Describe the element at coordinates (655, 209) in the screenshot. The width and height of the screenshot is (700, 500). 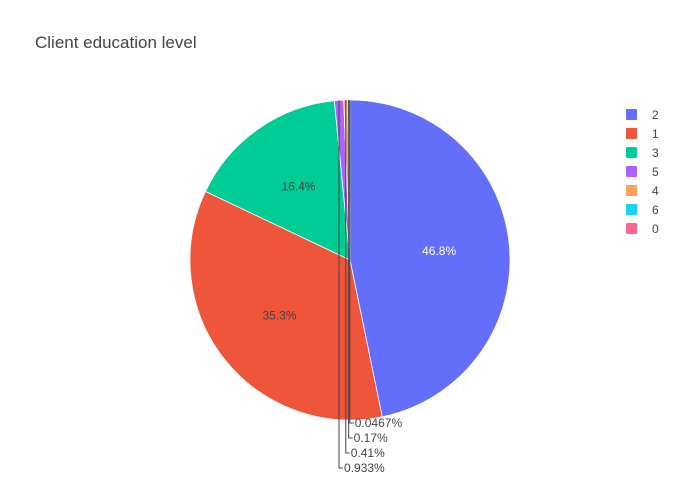
I see `legend-label: 6` at that location.